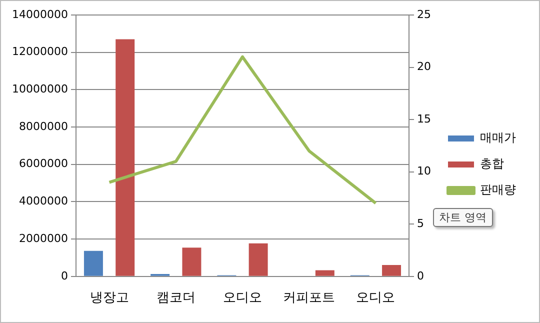 This screenshot has height=323, width=540. What do you see at coordinates (309, 298) in the screenshot?
I see `x-tick-label: 커피포트` at bounding box center [309, 298].